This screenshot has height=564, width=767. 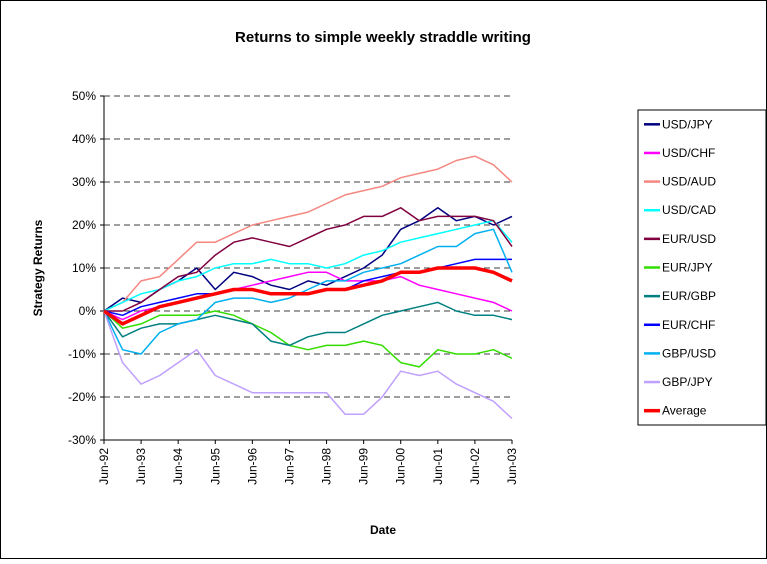 I want to click on y-tick-label: 40%, so click(x=84, y=139).